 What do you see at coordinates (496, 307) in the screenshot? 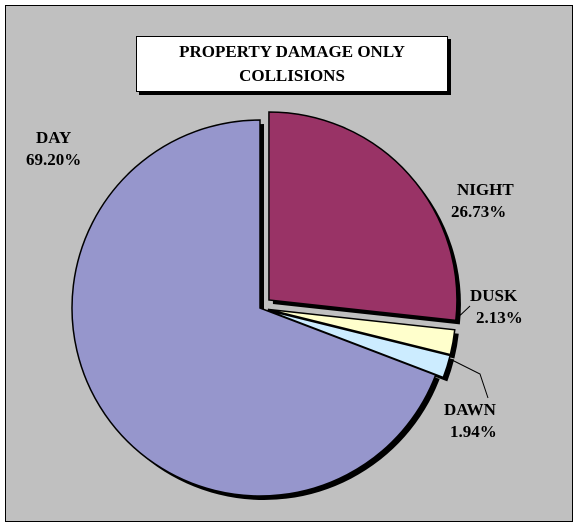
I see `slice-label-dusk: DUSK 2.13%` at bounding box center [496, 307].